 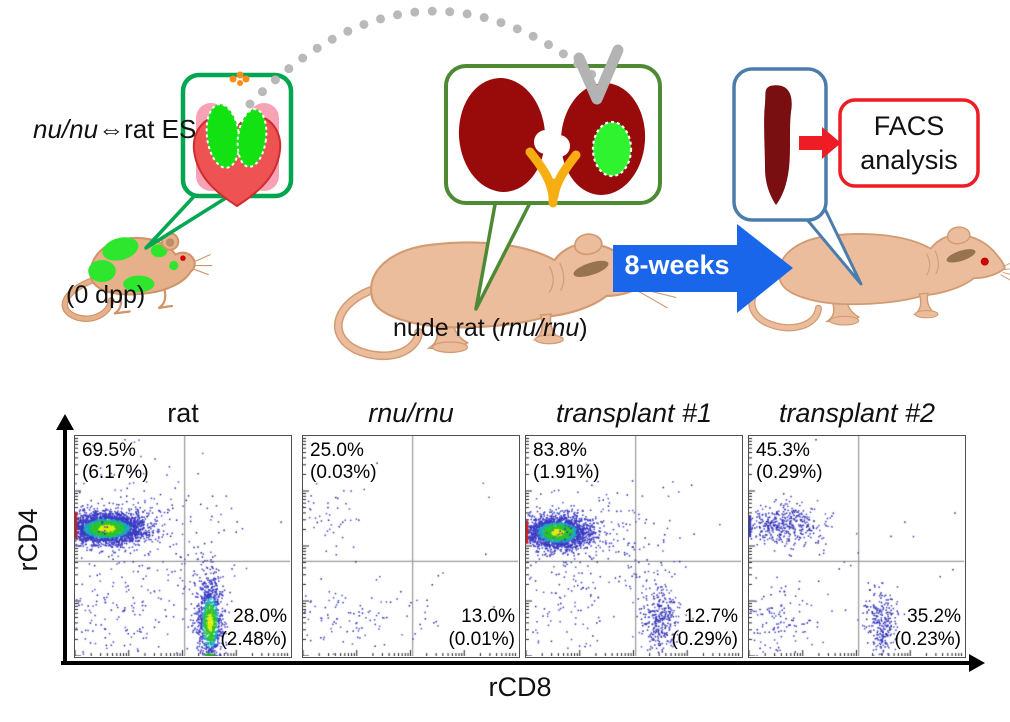 What do you see at coordinates (820, 143) in the screenshot?
I see `to-facs-arrow` at bounding box center [820, 143].